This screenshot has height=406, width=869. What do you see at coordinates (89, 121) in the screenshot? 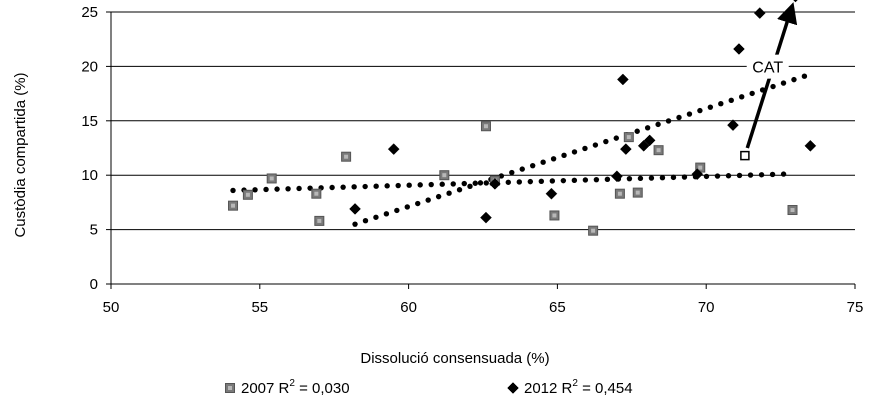
I see `y-tick-label: 15` at bounding box center [89, 121].